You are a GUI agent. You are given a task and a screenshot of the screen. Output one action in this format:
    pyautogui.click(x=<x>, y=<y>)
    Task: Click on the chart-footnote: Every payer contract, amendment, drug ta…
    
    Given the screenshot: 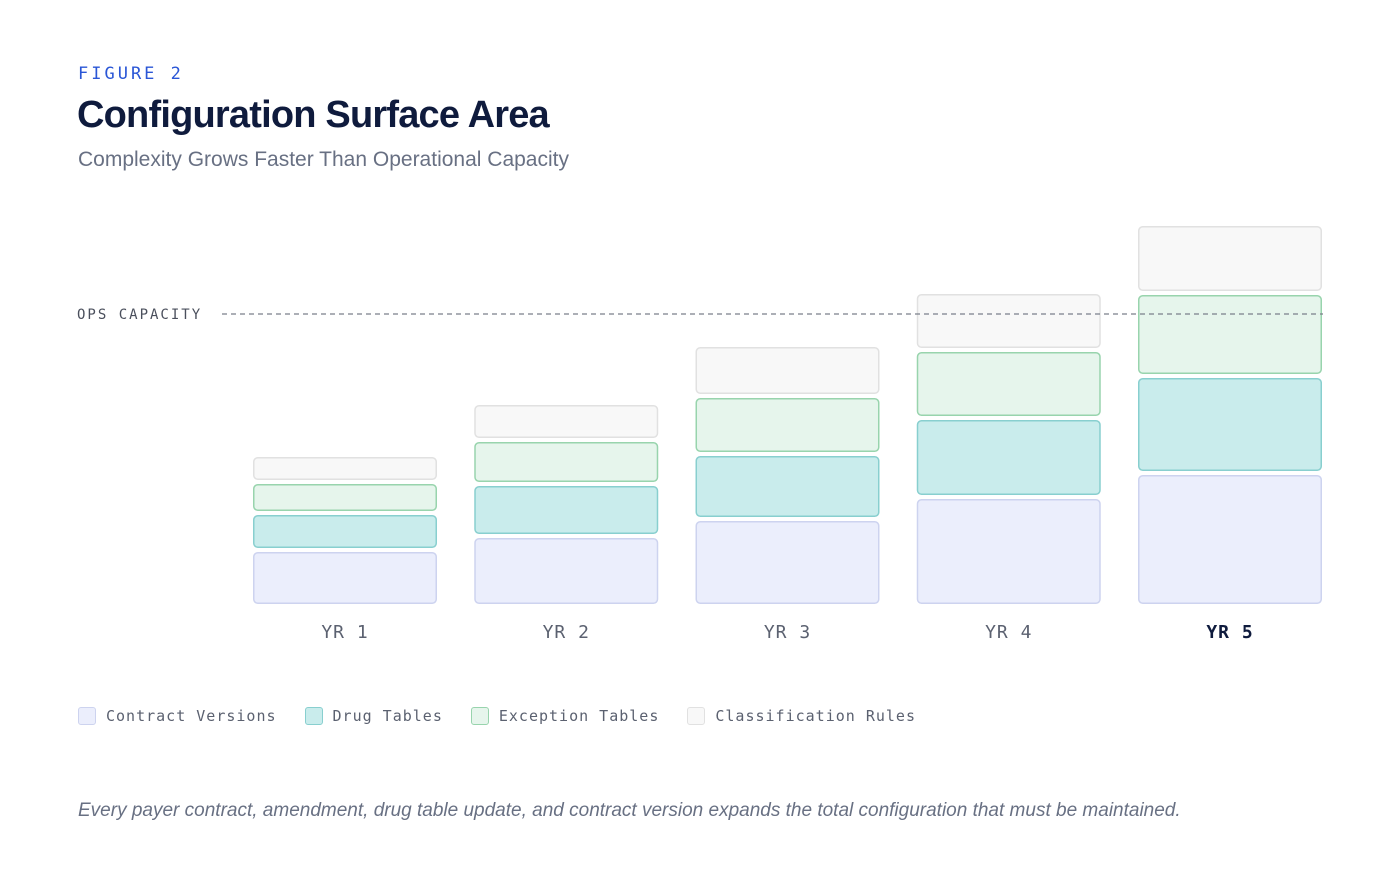 What is the action you would take?
    pyautogui.click(x=629, y=810)
    